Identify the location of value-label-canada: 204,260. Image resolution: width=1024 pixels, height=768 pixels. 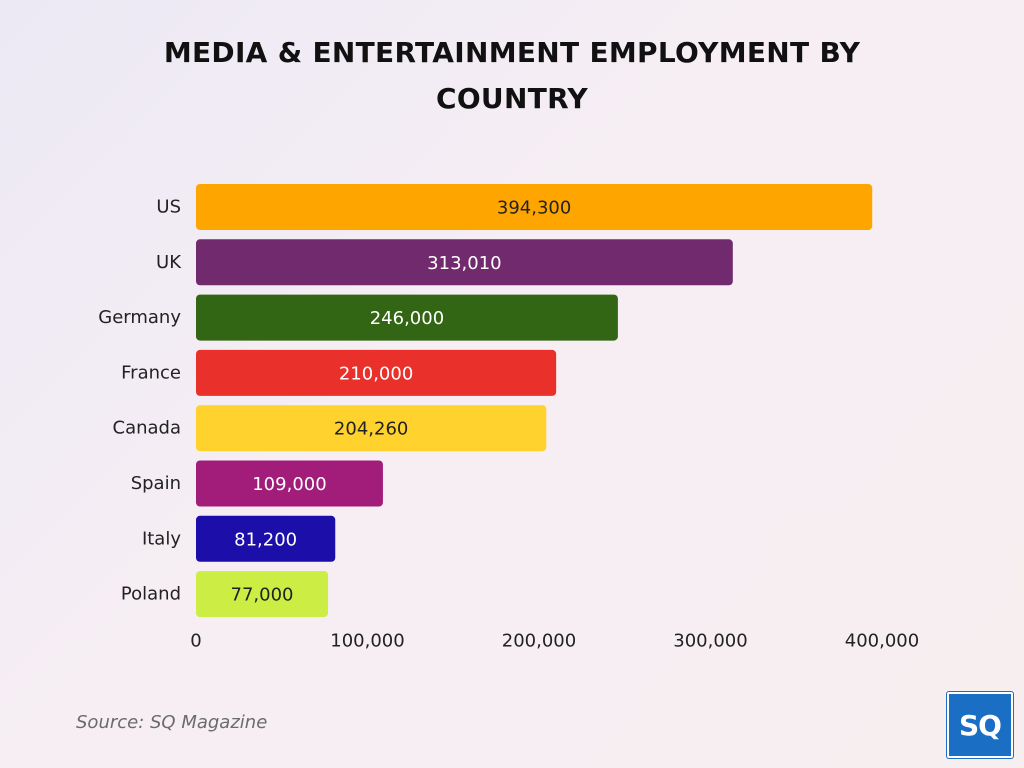
(371, 429).